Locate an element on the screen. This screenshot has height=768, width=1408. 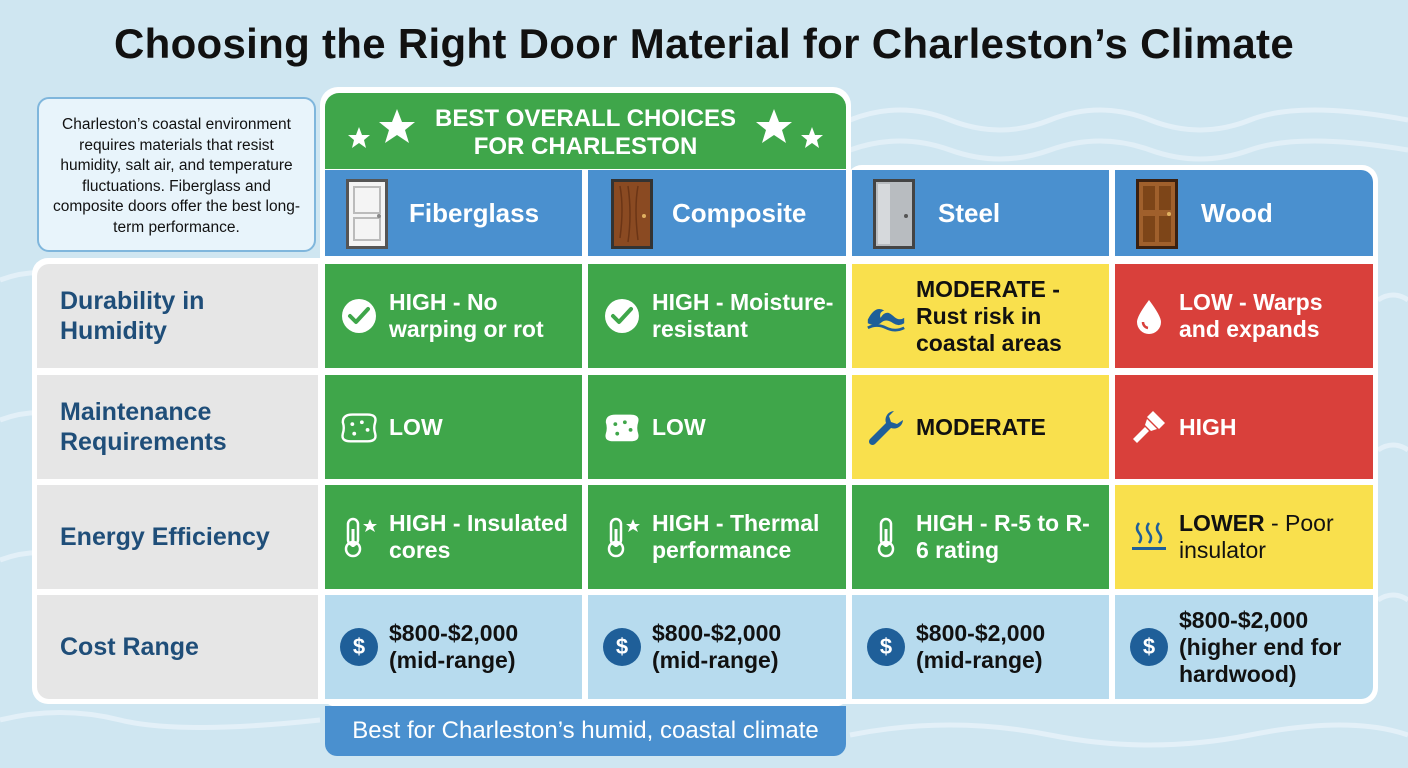
cell-durability-composite: HIGH - Moisture-resistant is located at coordinates (717, 316).